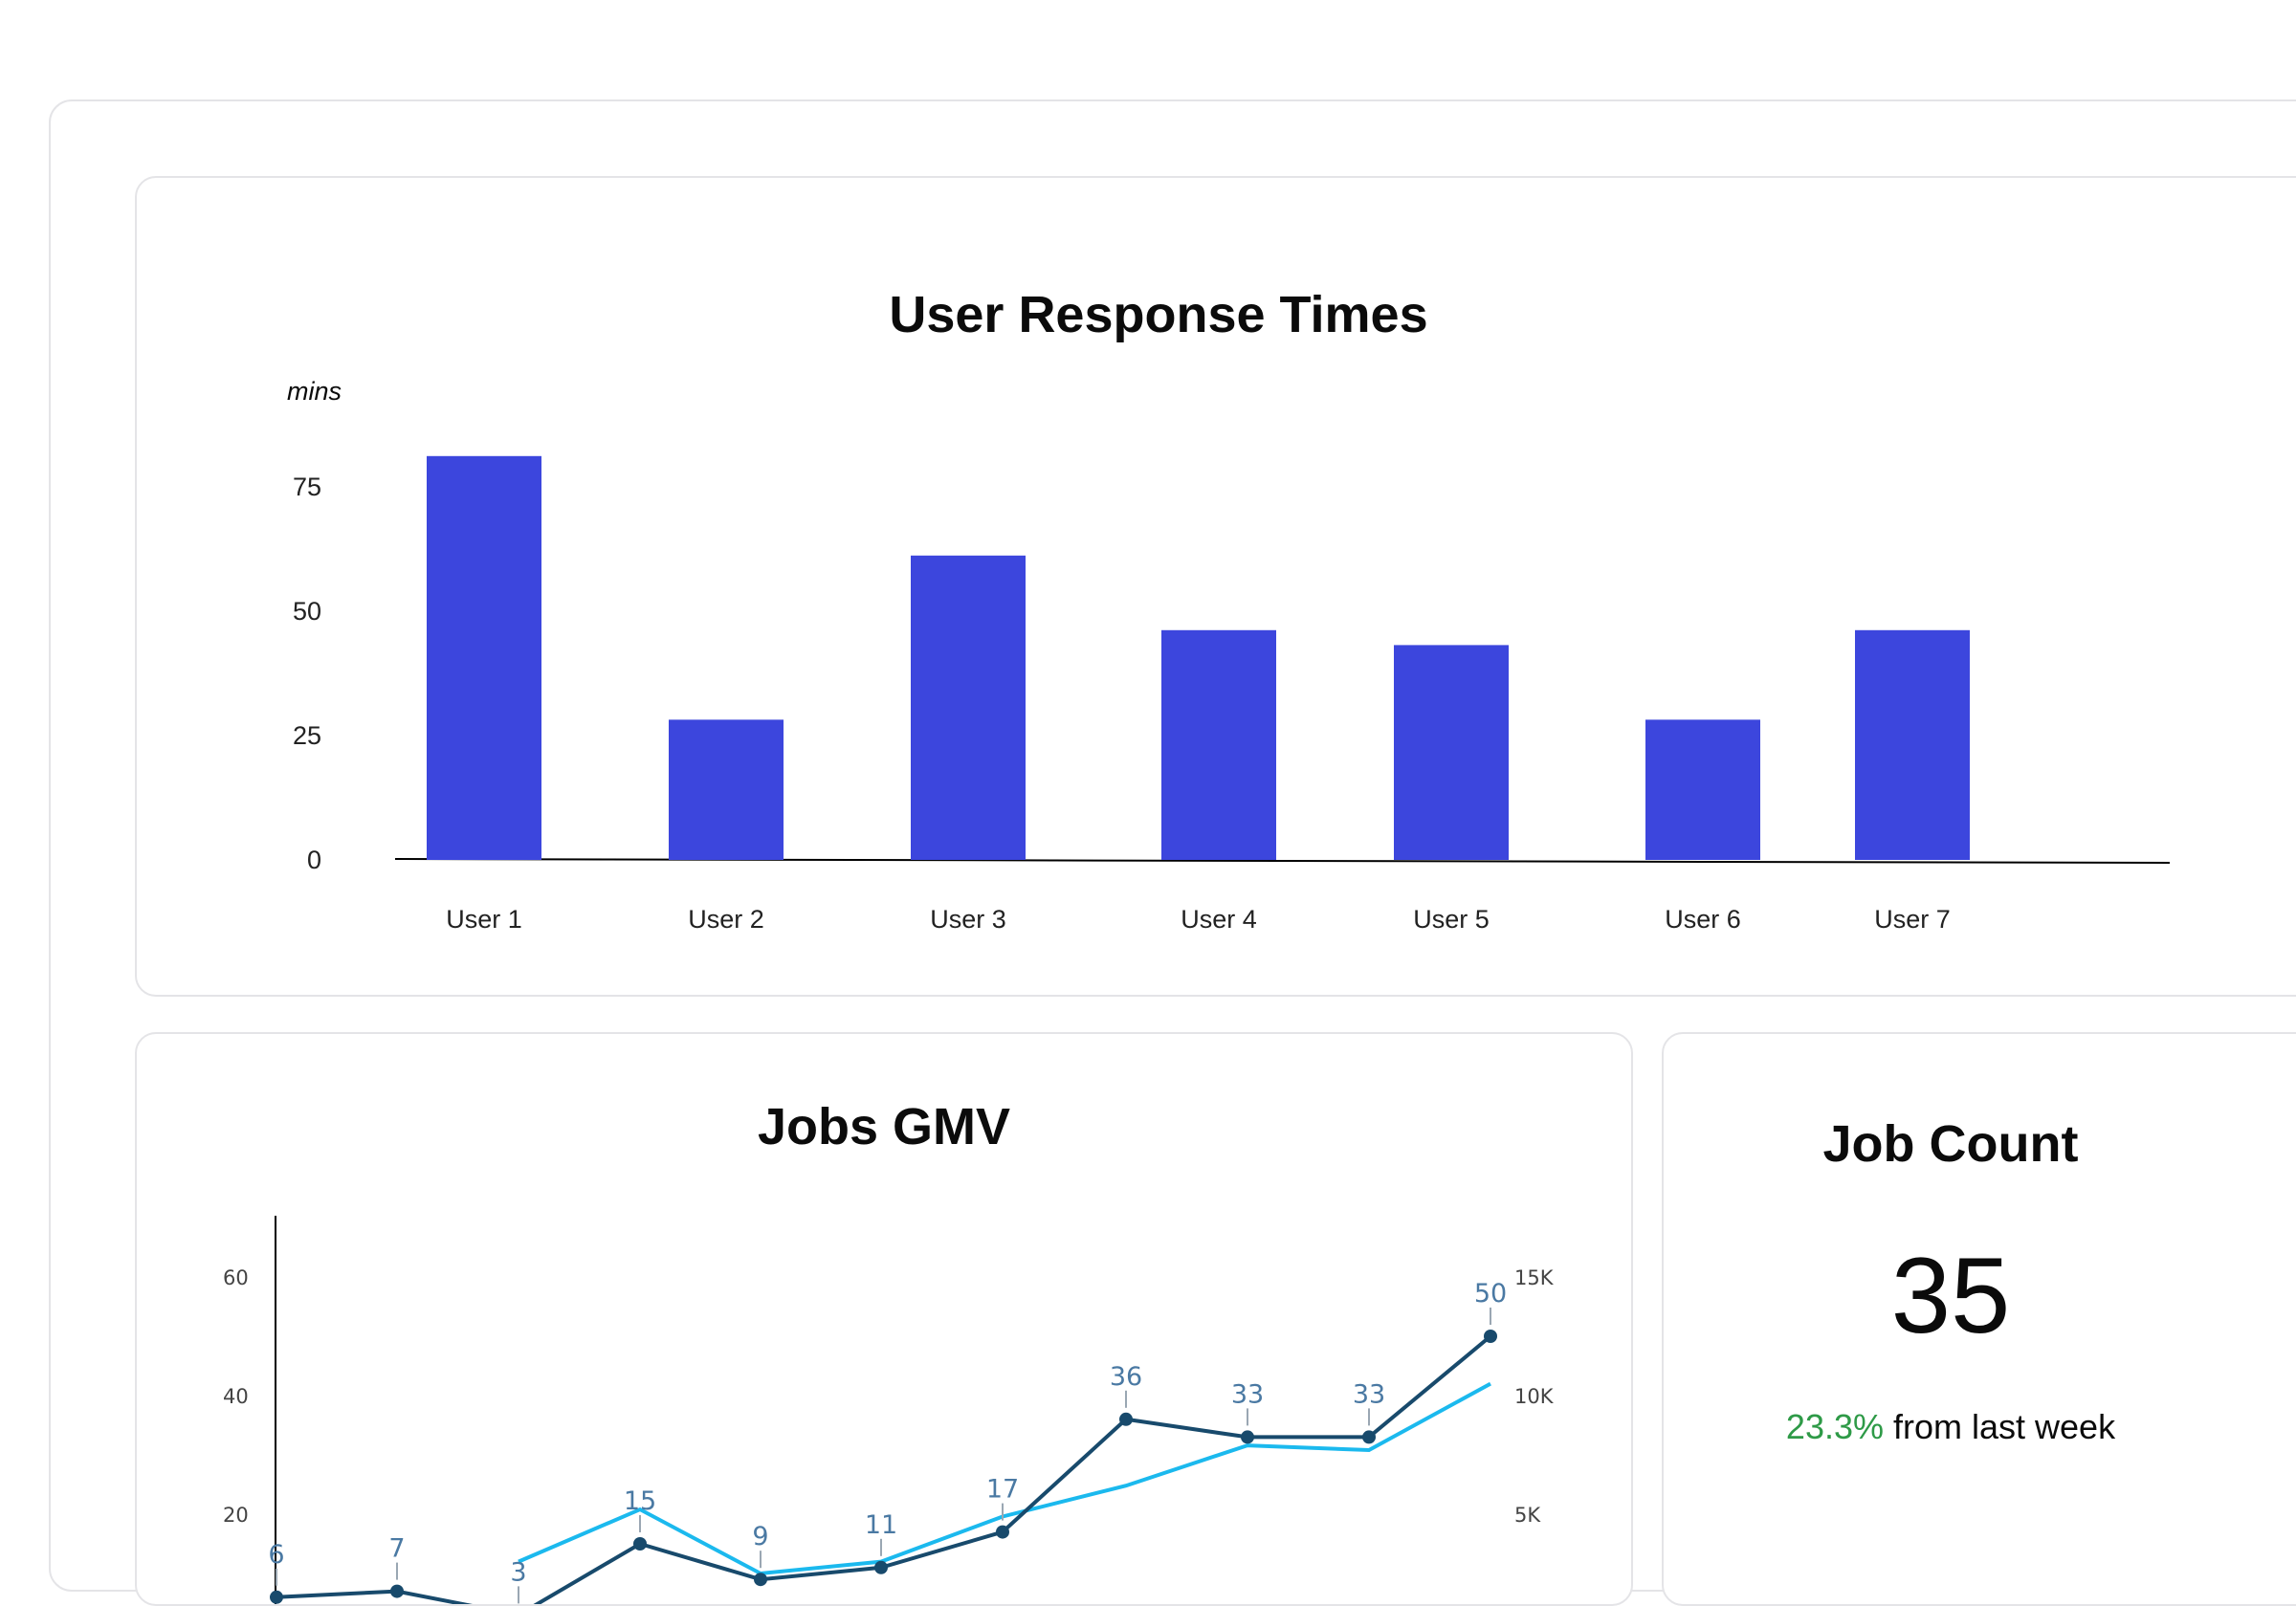  What do you see at coordinates (1452, 919) in the screenshot?
I see `x-tick-label: User 5` at bounding box center [1452, 919].